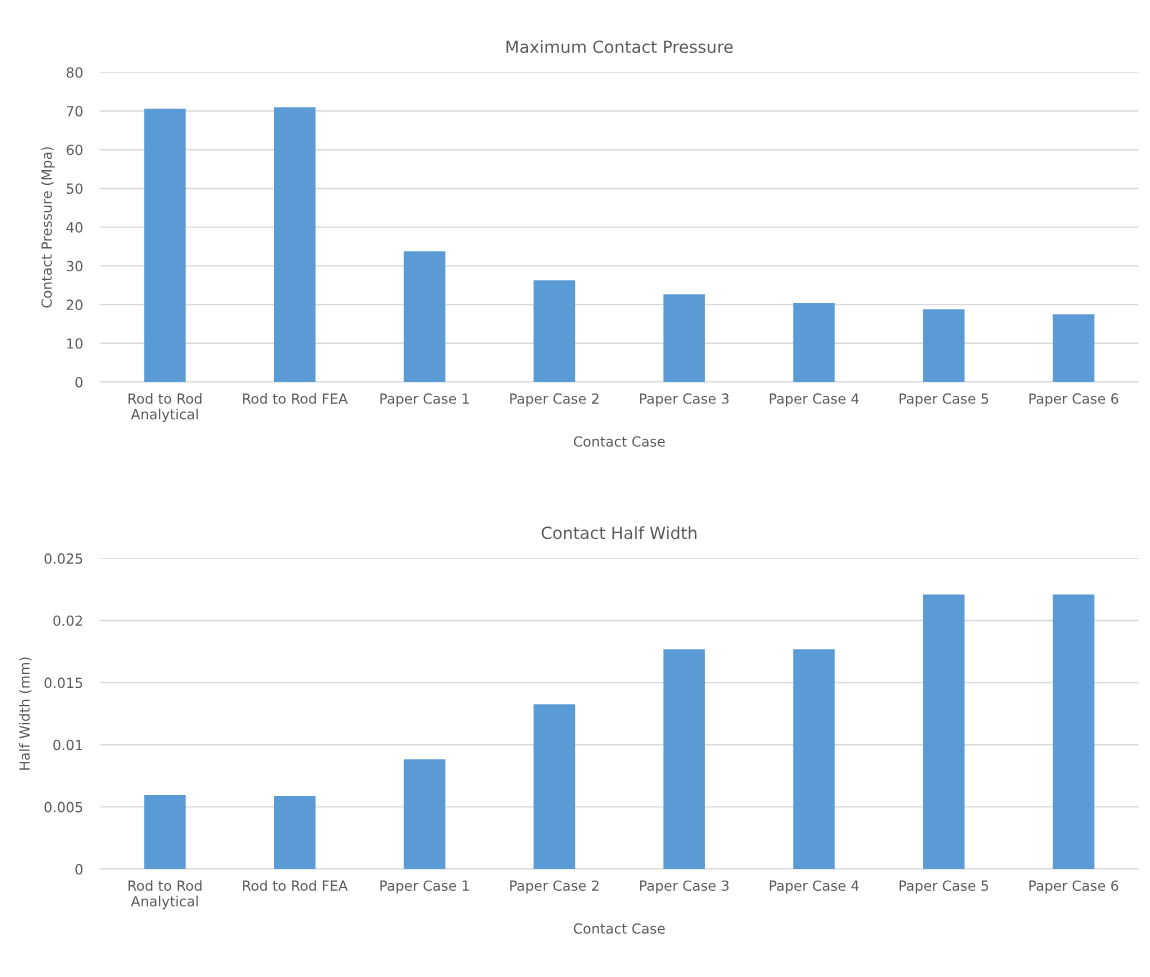  Describe the element at coordinates (25, 713) in the screenshot. I see `y-axis-title: Half Width (mm)` at that location.